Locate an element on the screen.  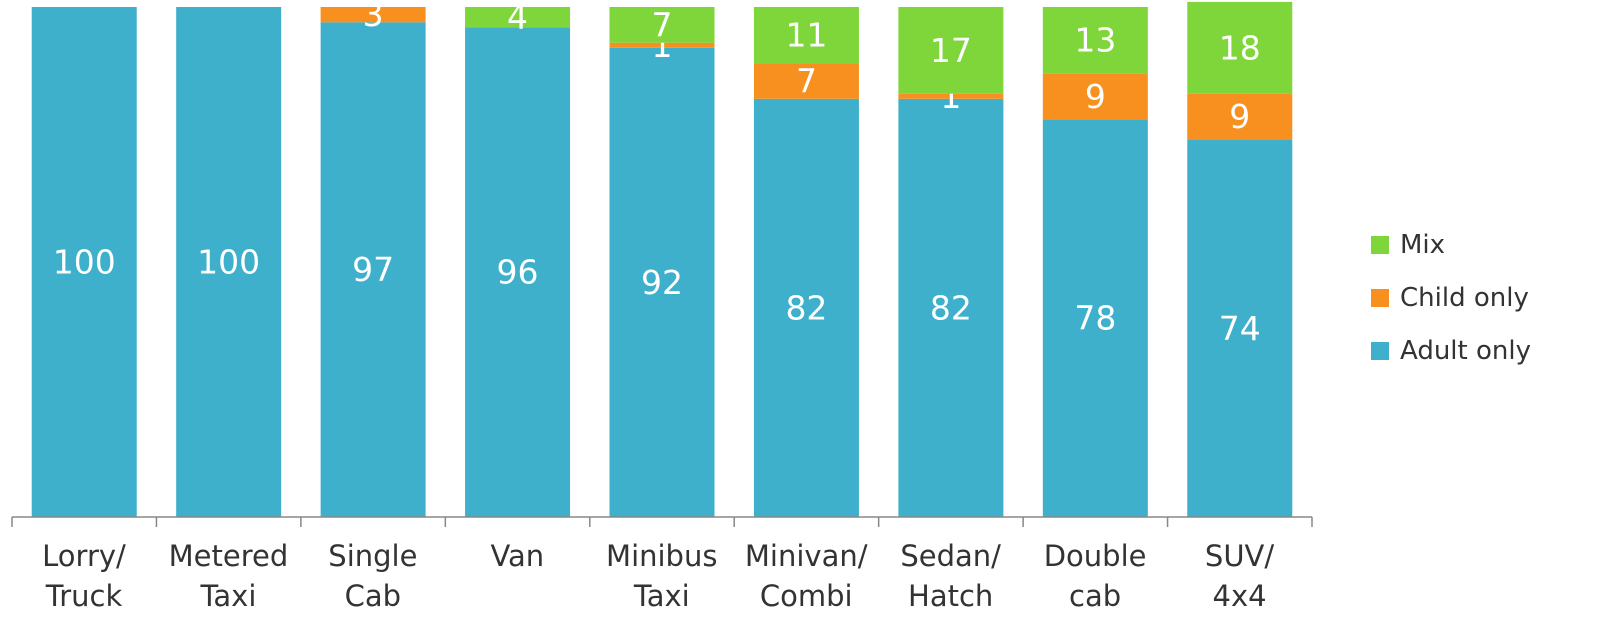
x-tick-label: Van is located at coordinates (517, 556).